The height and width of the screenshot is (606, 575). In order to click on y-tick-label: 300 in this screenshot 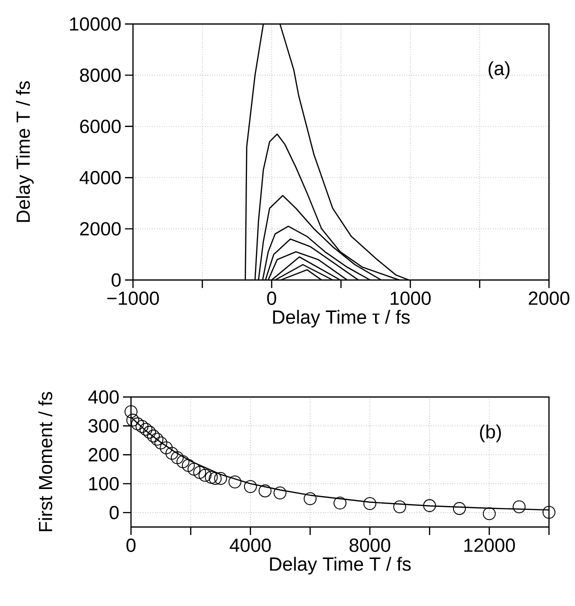, I will do `click(103, 426)`.